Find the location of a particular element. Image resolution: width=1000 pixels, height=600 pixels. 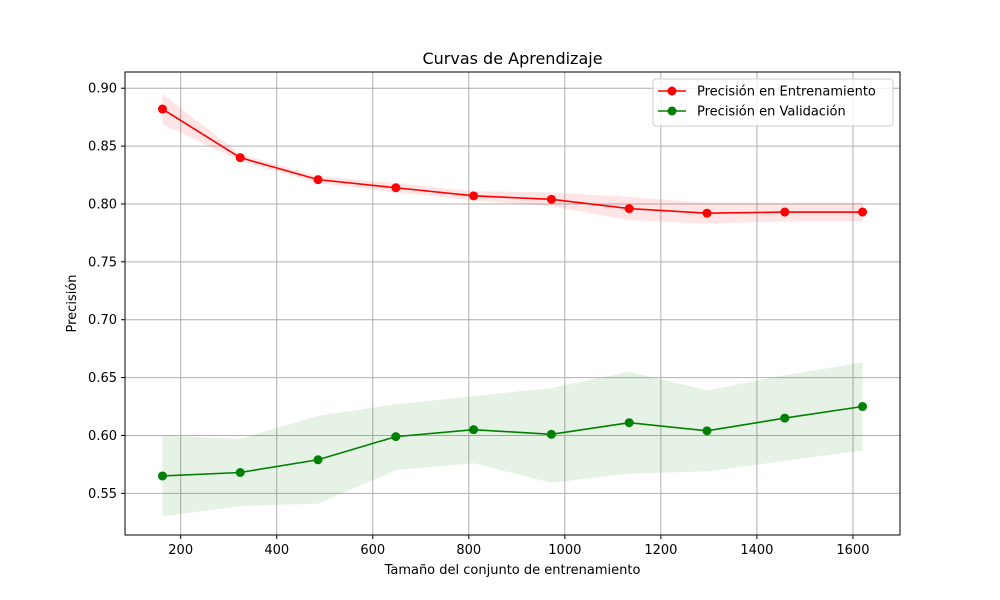

chart-title: Curvas de Aprendizaje is located at coordinates (512, 58).